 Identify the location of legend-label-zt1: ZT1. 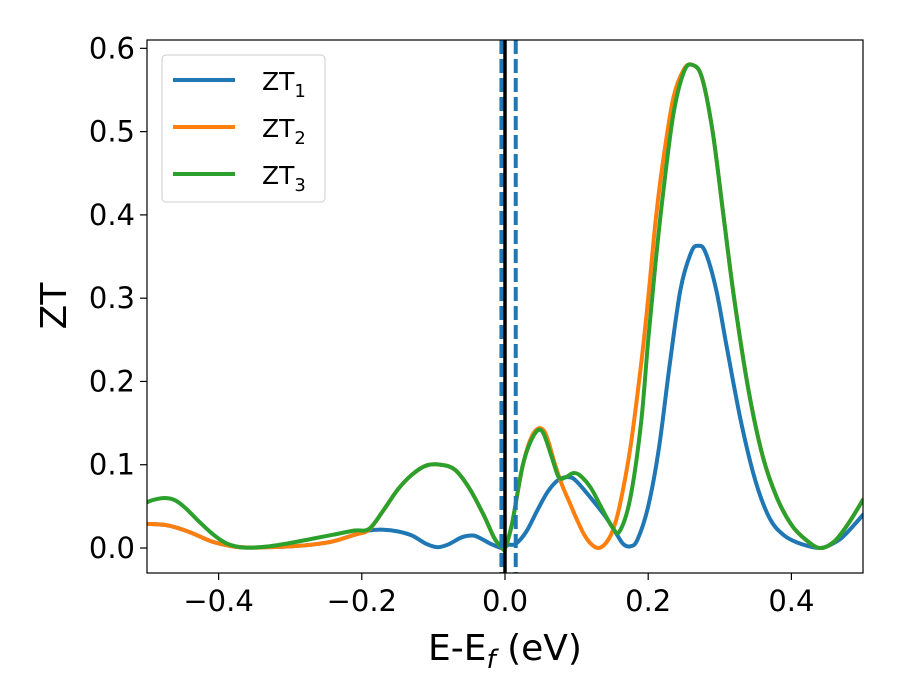
(284, 84).